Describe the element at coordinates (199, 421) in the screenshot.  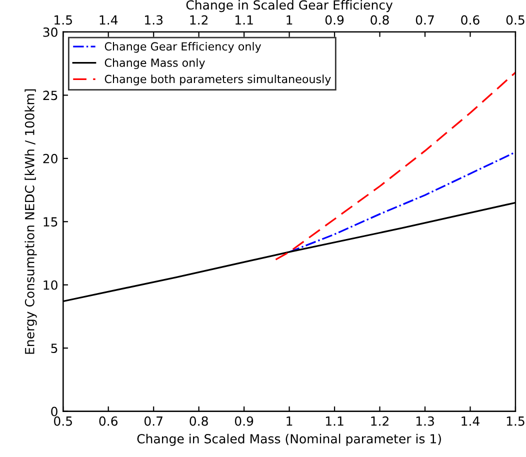
I see `x-tick-label: 0.8` at that location.